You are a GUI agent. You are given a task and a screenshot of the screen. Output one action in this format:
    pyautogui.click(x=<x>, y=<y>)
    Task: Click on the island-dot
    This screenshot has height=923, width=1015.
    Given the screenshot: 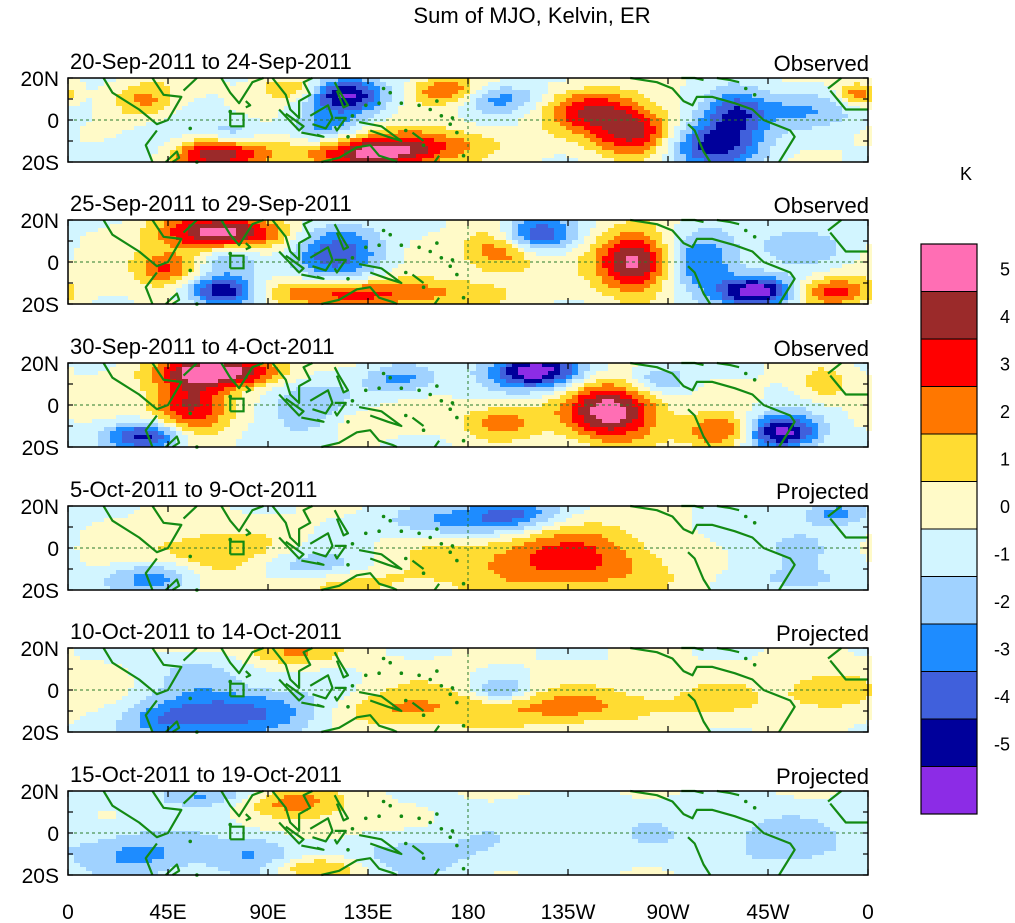 What is the action you would take?
    pyautogui.click(x=754, y=95)
    